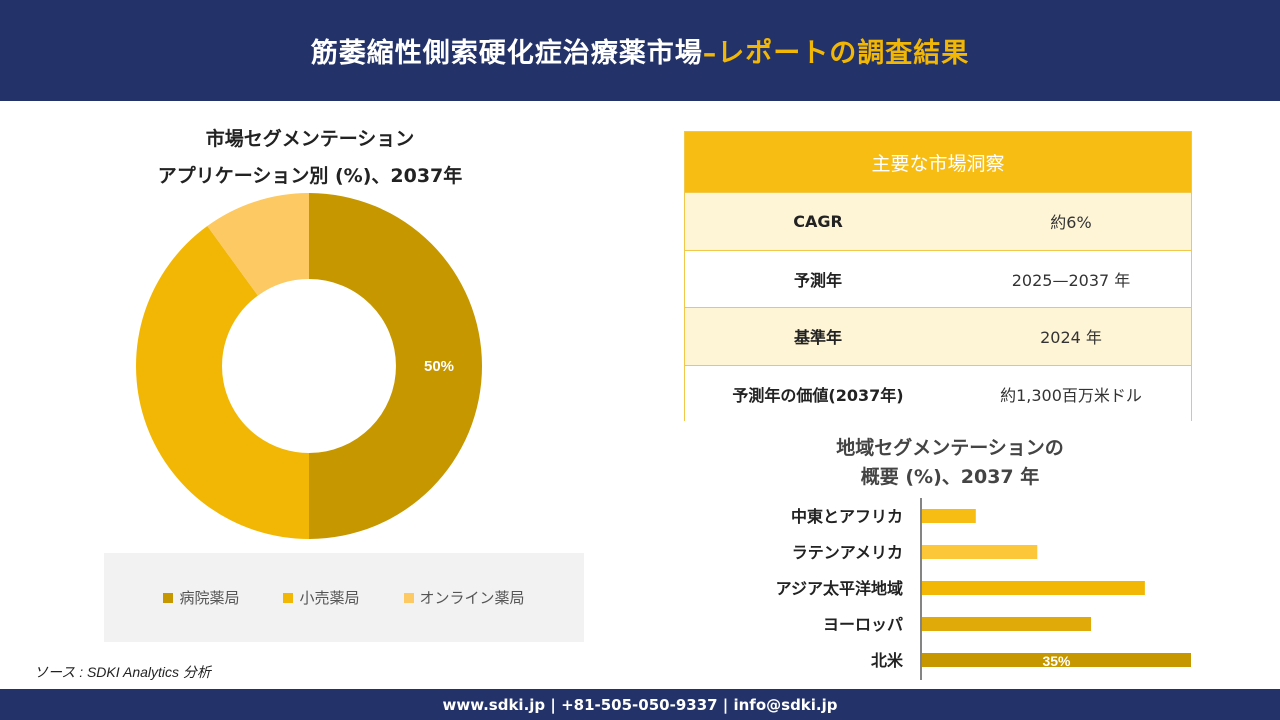 This screenshot has height=720, width=1280. I want to click on bar-category-label: 北米, so click(887, 660).